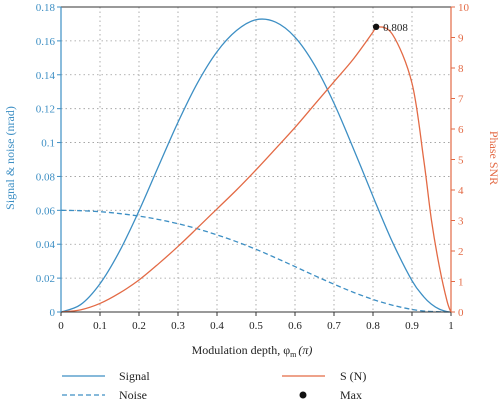 The image size is (500, 403). What do you see at coordinates (461, 69) in the screenshot?
I see `y-right-tick-label: 8` at bounding box center [461, 69].